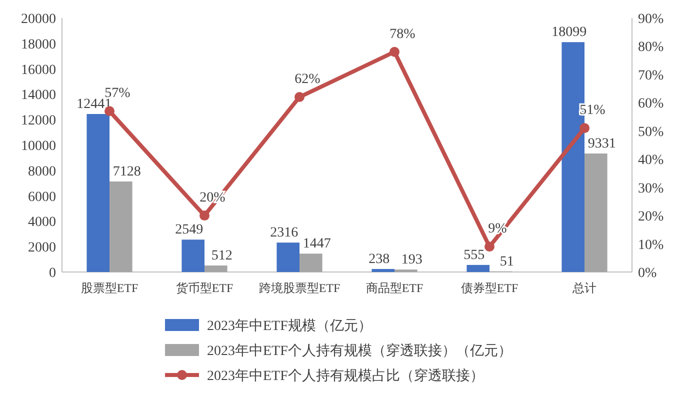  Describe the element at coordinates (651, 104) in the screenshot. I see `y2-tick-label: 60%` at that location.